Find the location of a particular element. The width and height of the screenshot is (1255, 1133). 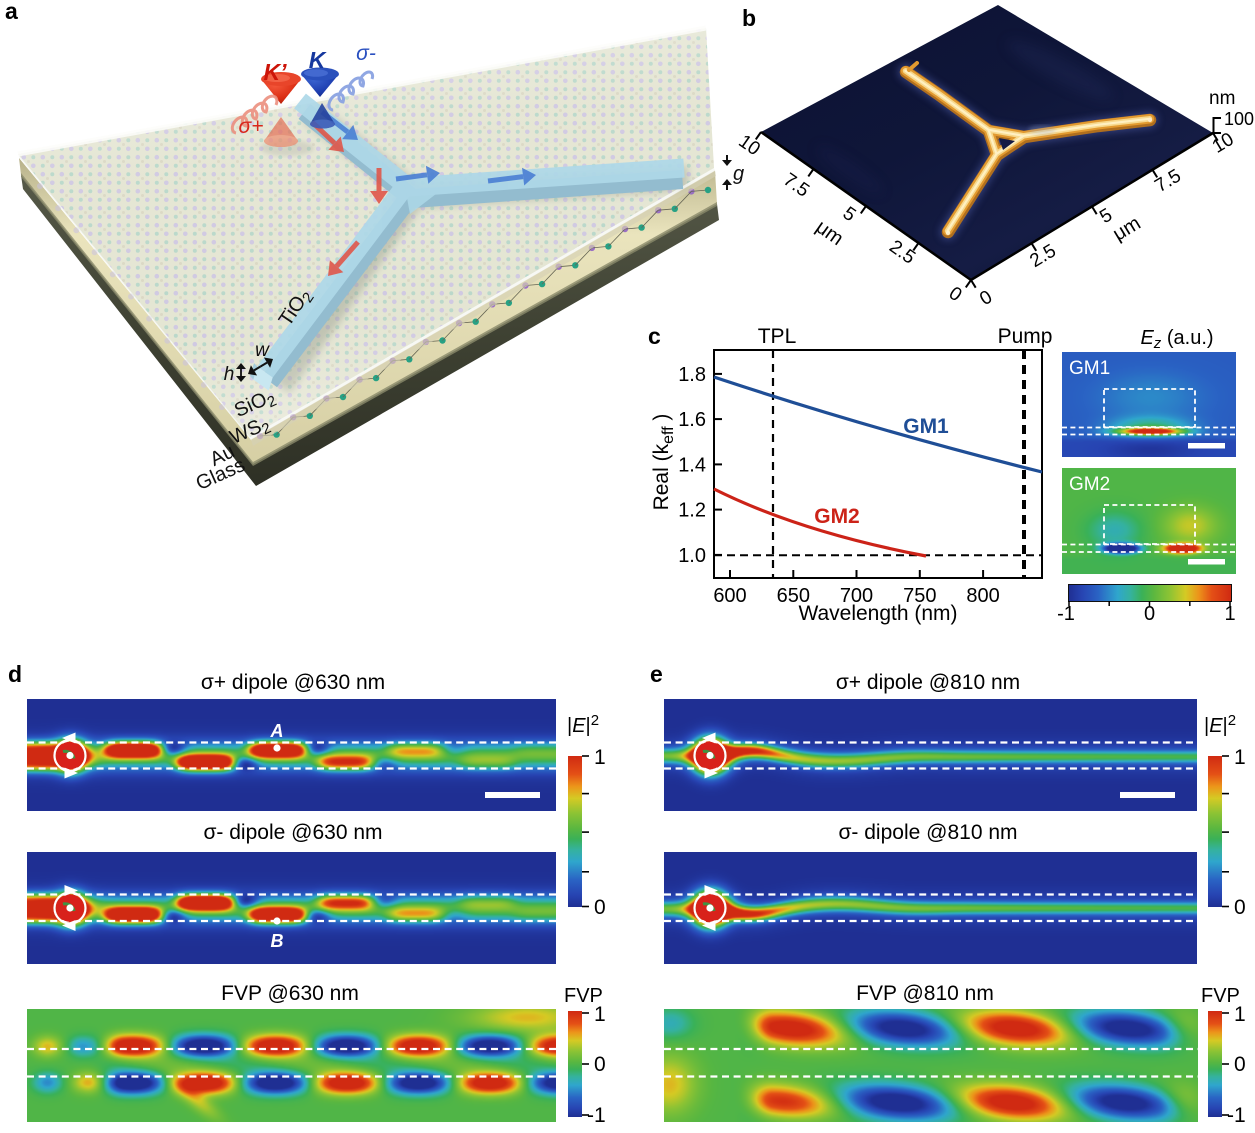

svg-text: A is located at coordinates (277, 731).